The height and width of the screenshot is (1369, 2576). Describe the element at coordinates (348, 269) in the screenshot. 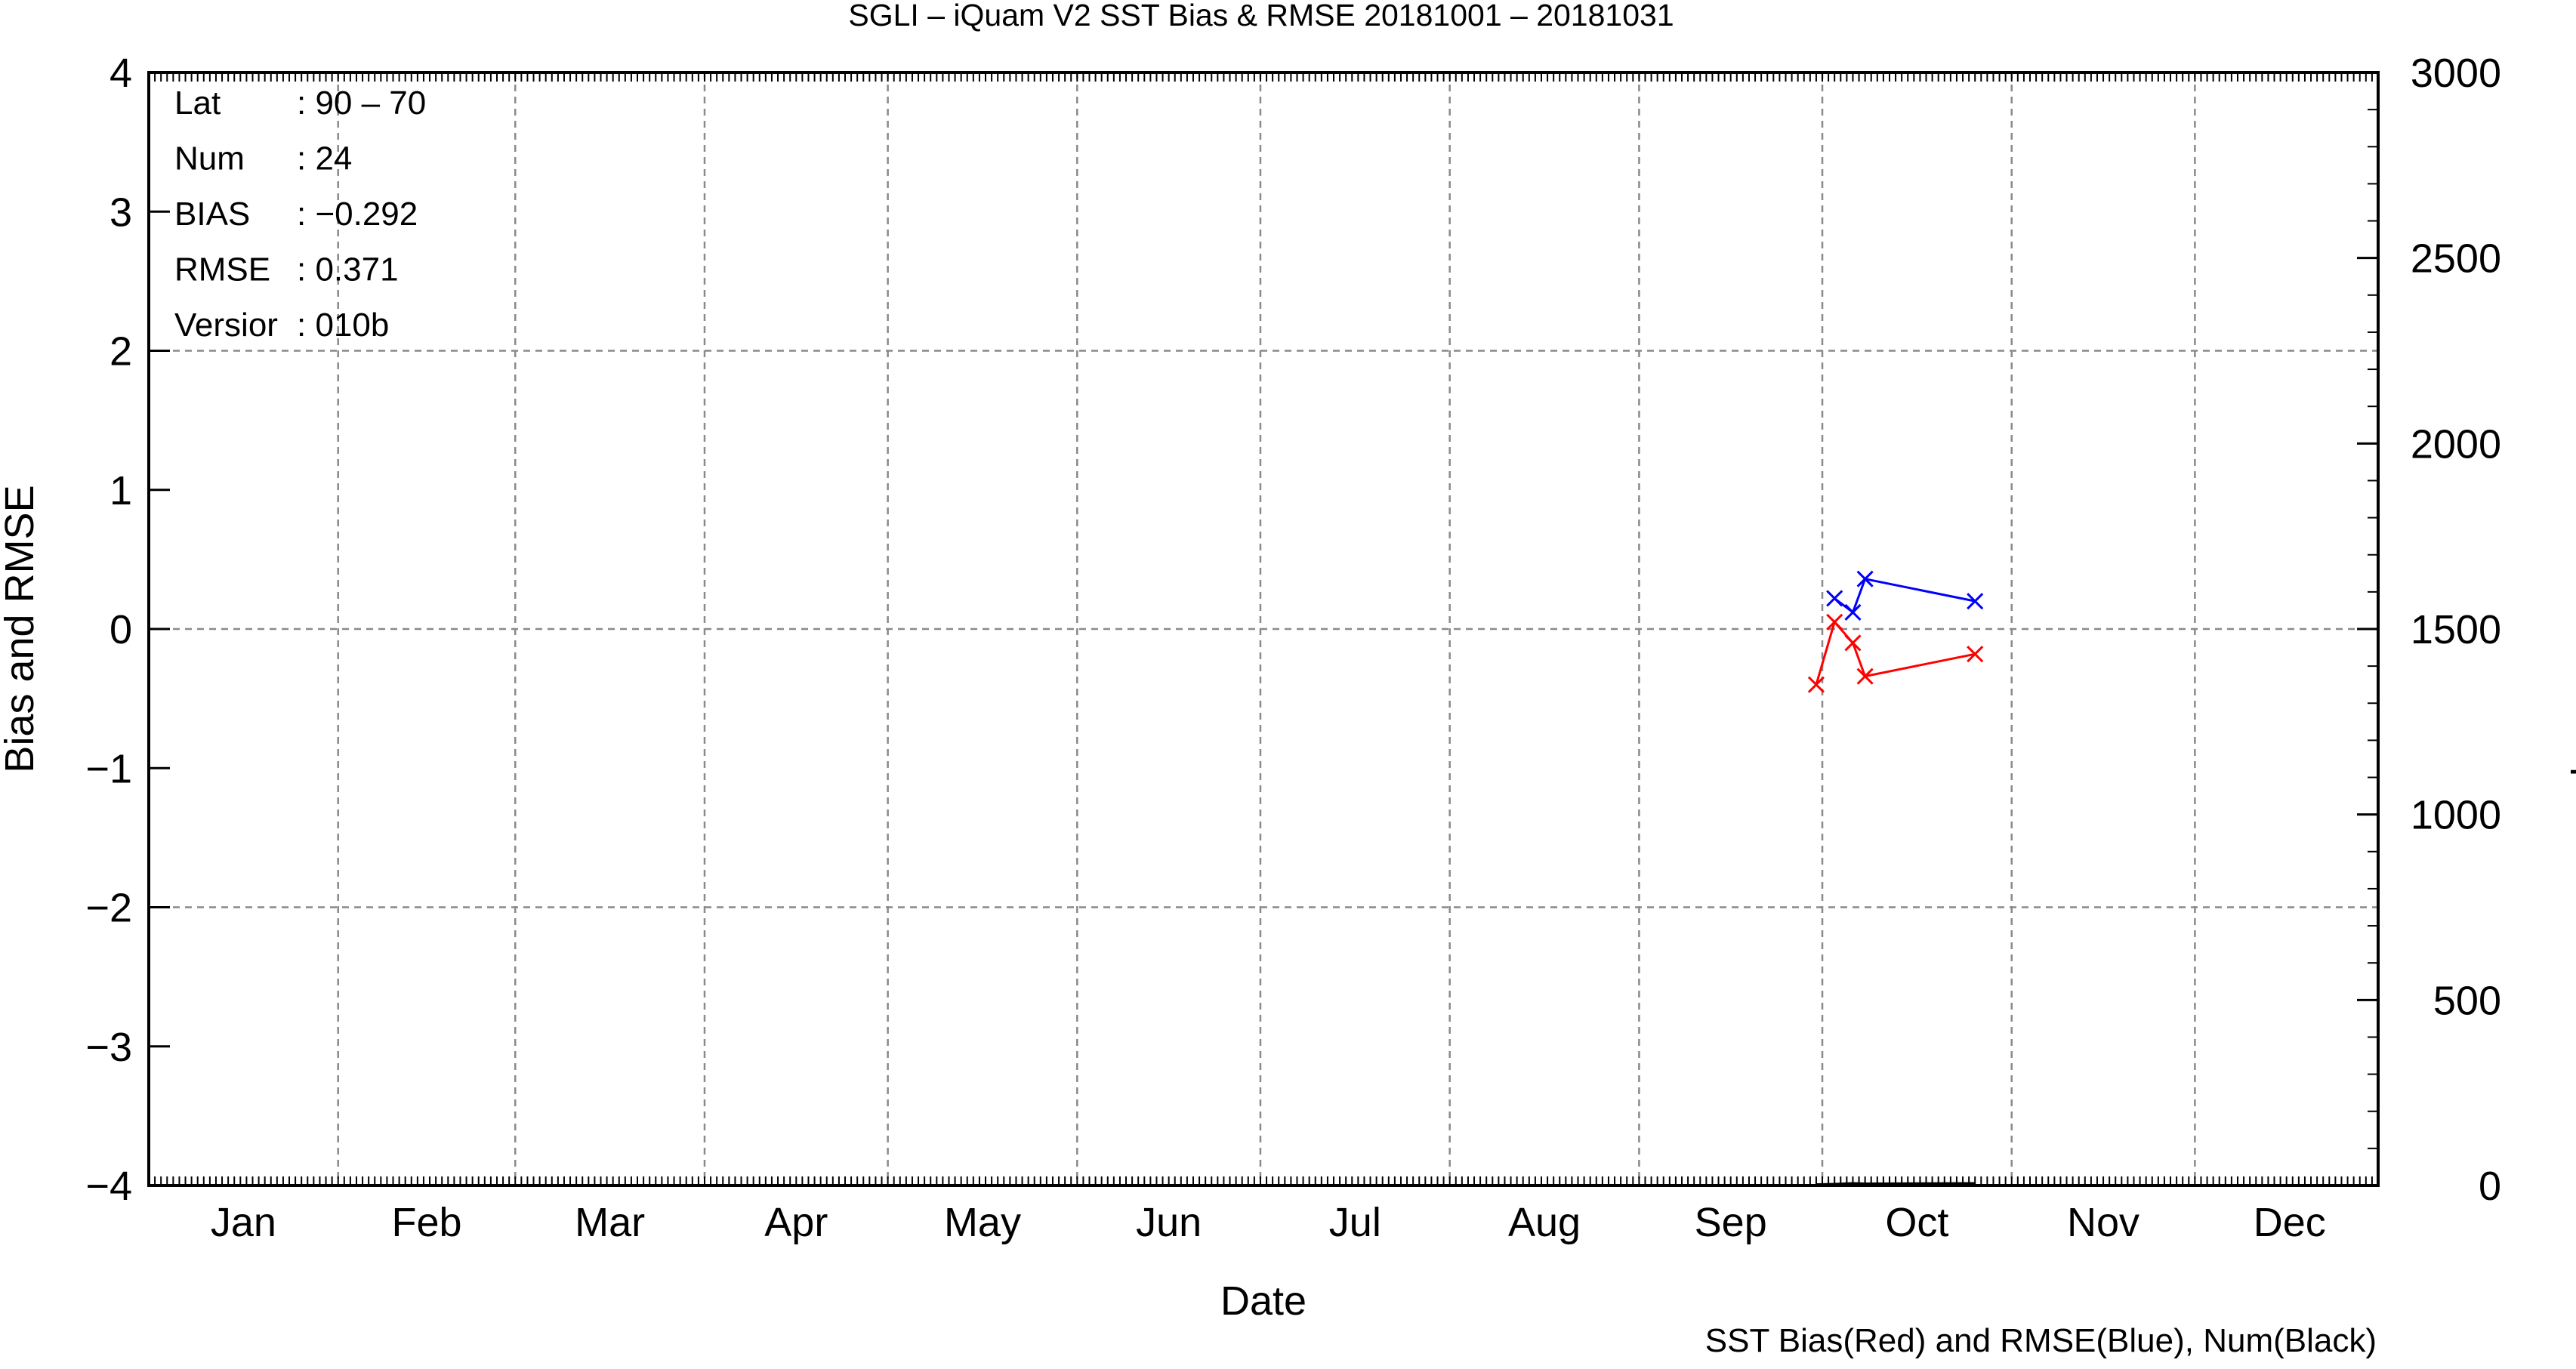

I see `info-value: : 0.371` at that location.